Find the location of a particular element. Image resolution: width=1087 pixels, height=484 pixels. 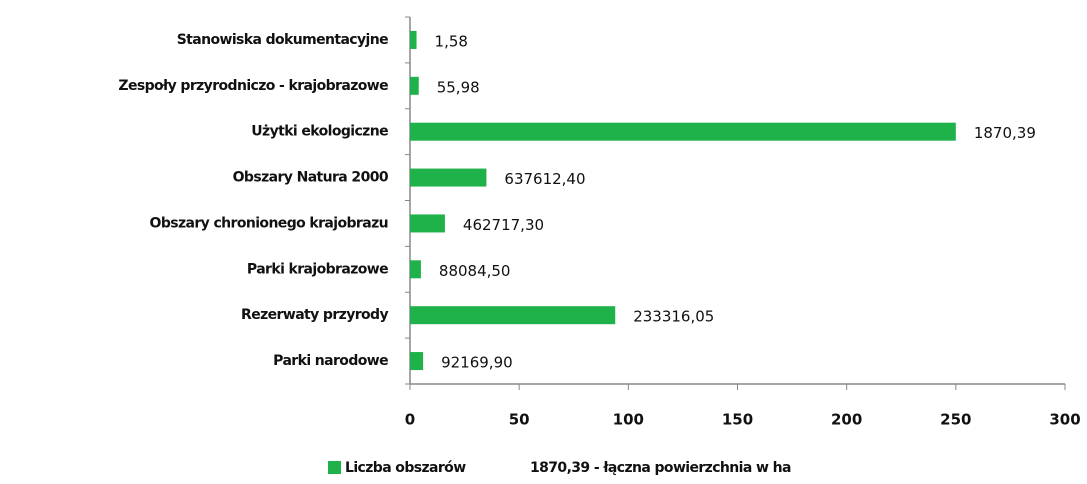

x-tick-label: 0 is located at coordinates (410, 420).